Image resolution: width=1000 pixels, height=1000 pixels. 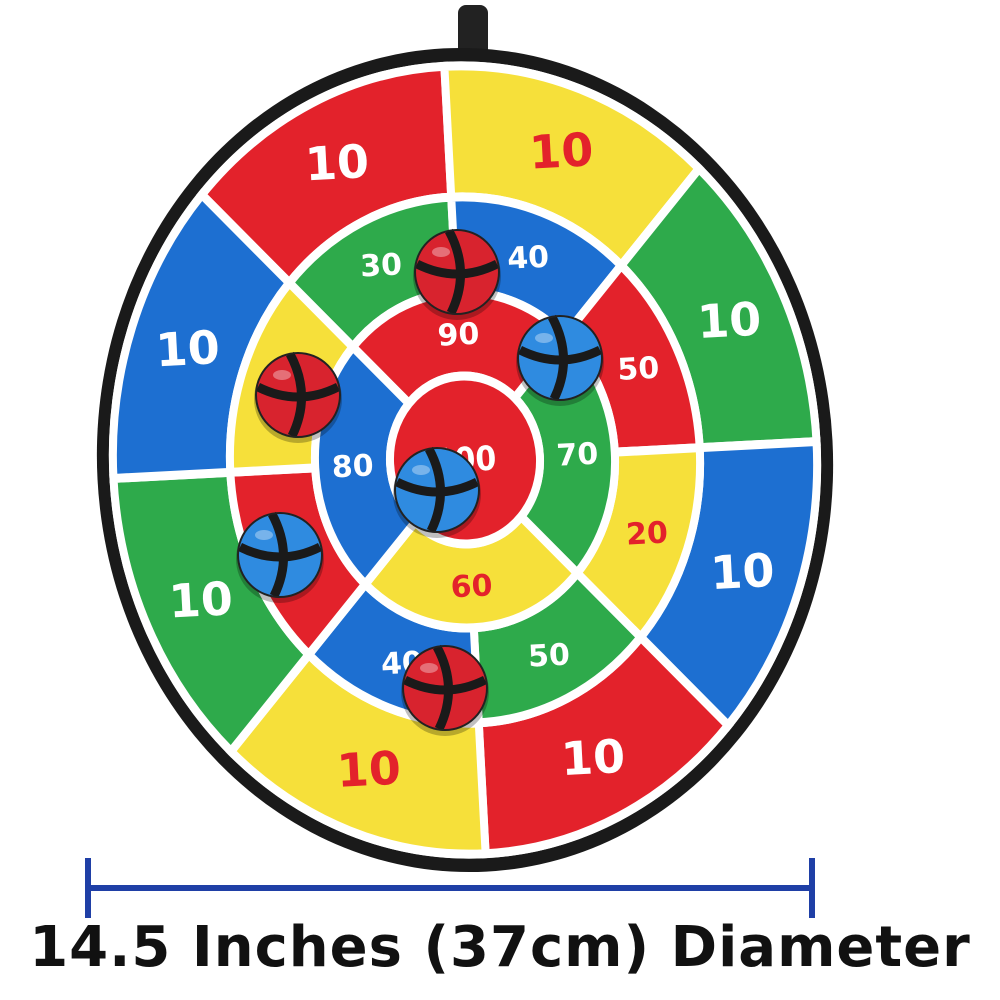 I want to click on inner-ring-score-label: 90, so click(x=459, y=335).